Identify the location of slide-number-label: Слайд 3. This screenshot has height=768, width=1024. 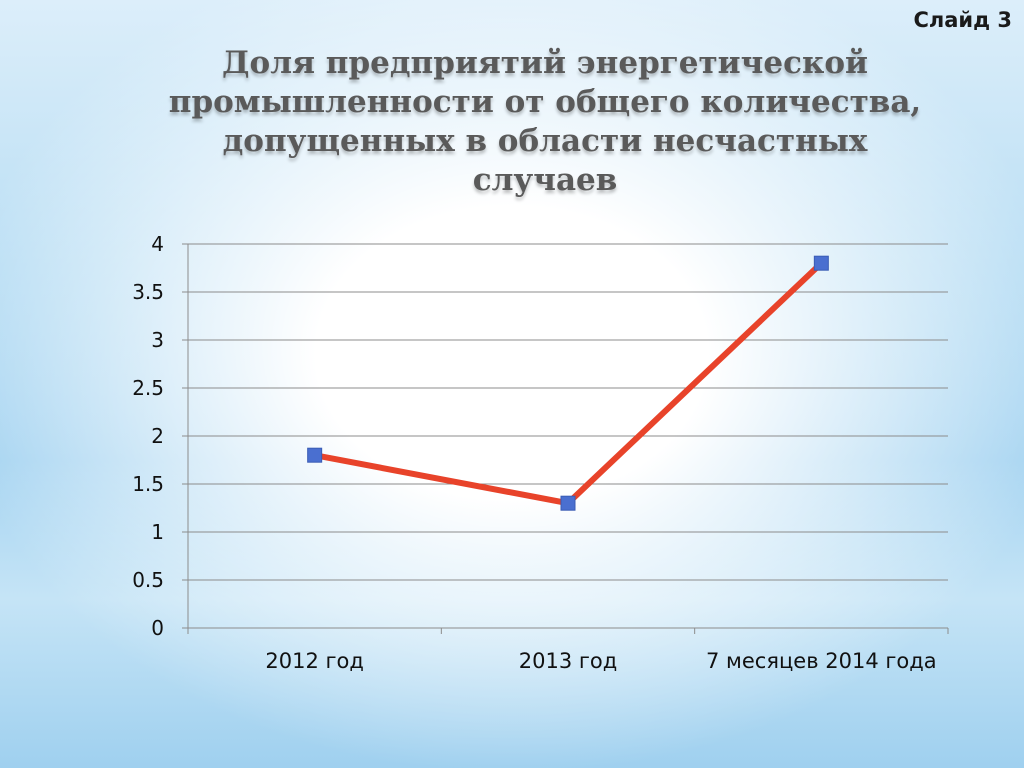
(962, 20).